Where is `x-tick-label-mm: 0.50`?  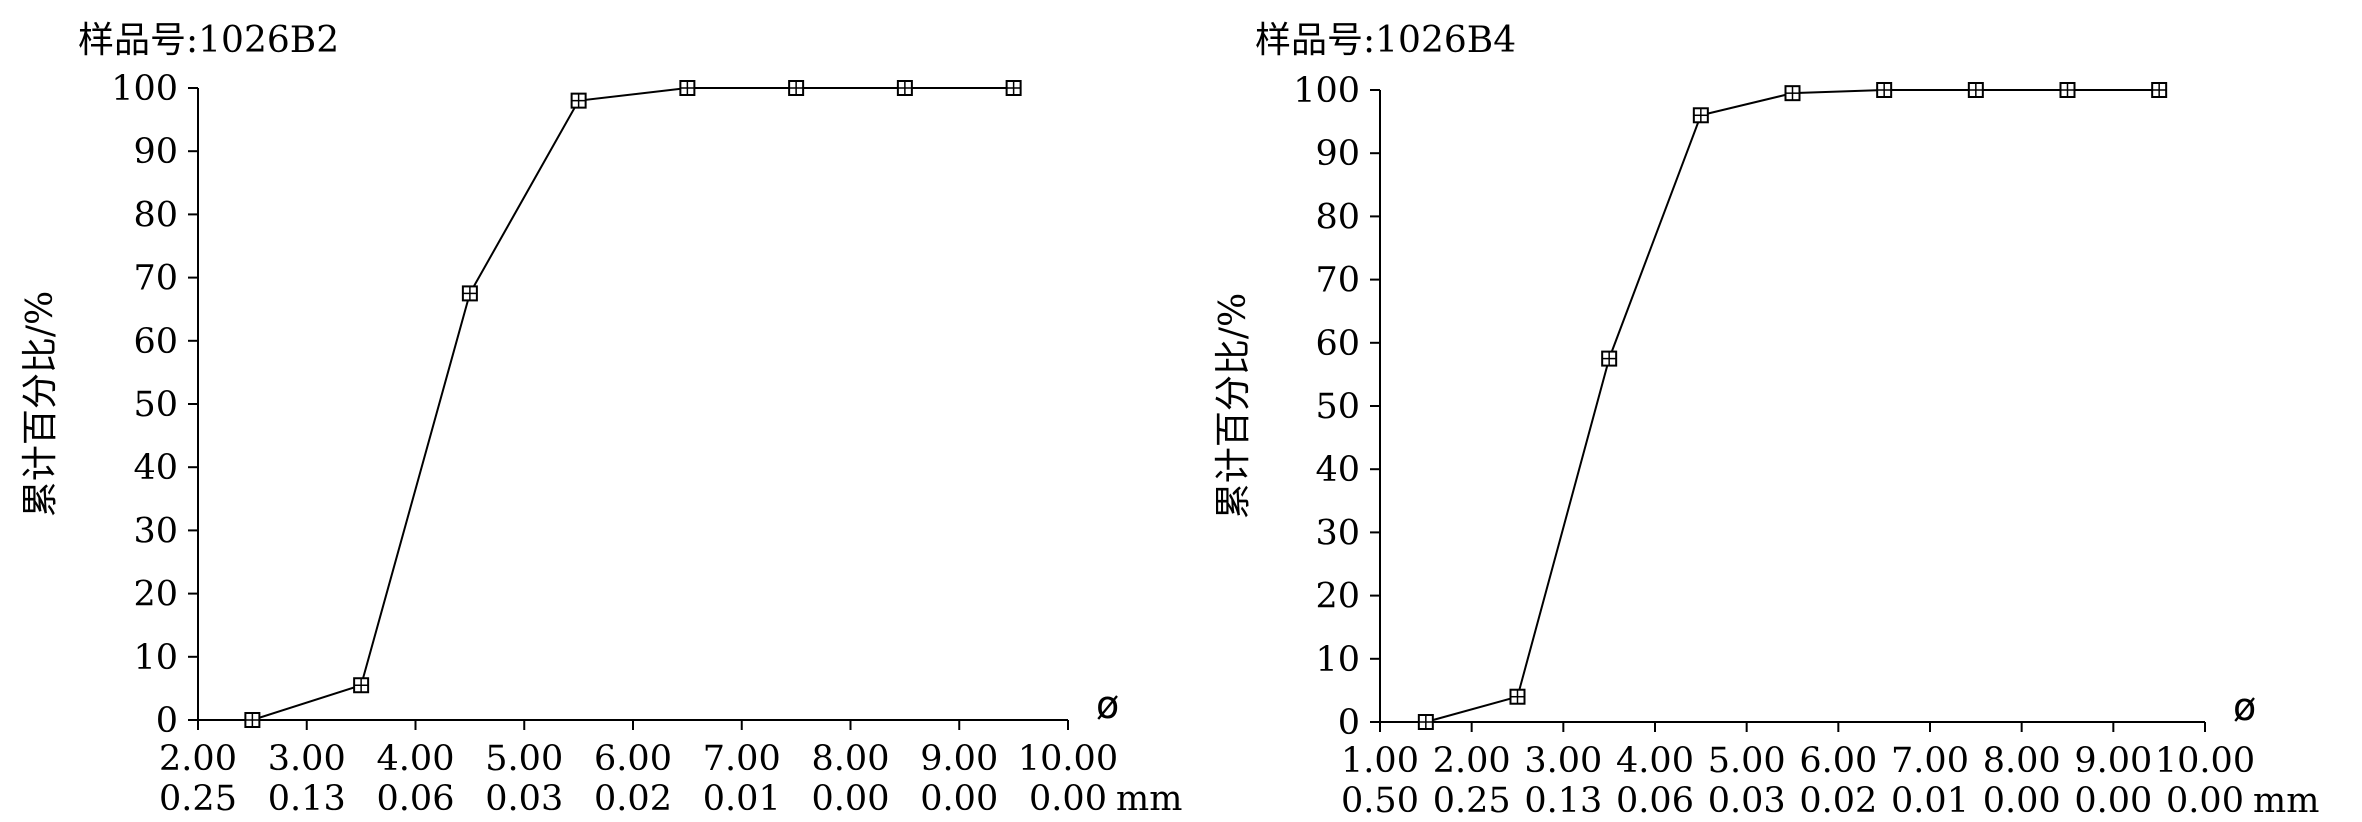
x-tick-label-mm: 0.50 is located at coordinates (1380, 801).